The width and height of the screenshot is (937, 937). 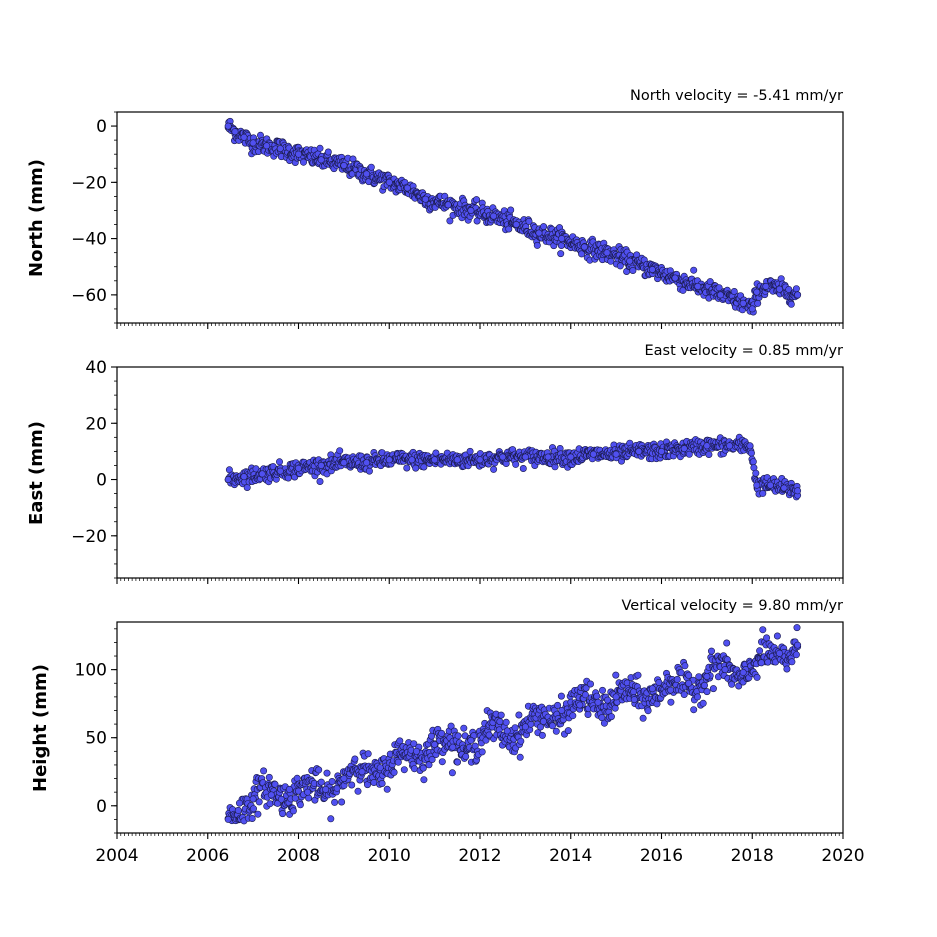 What do you see at coordinates (842, 856) in the screenshot?
I see `x-tick-label: 2020` at bounding box center [842, 856].